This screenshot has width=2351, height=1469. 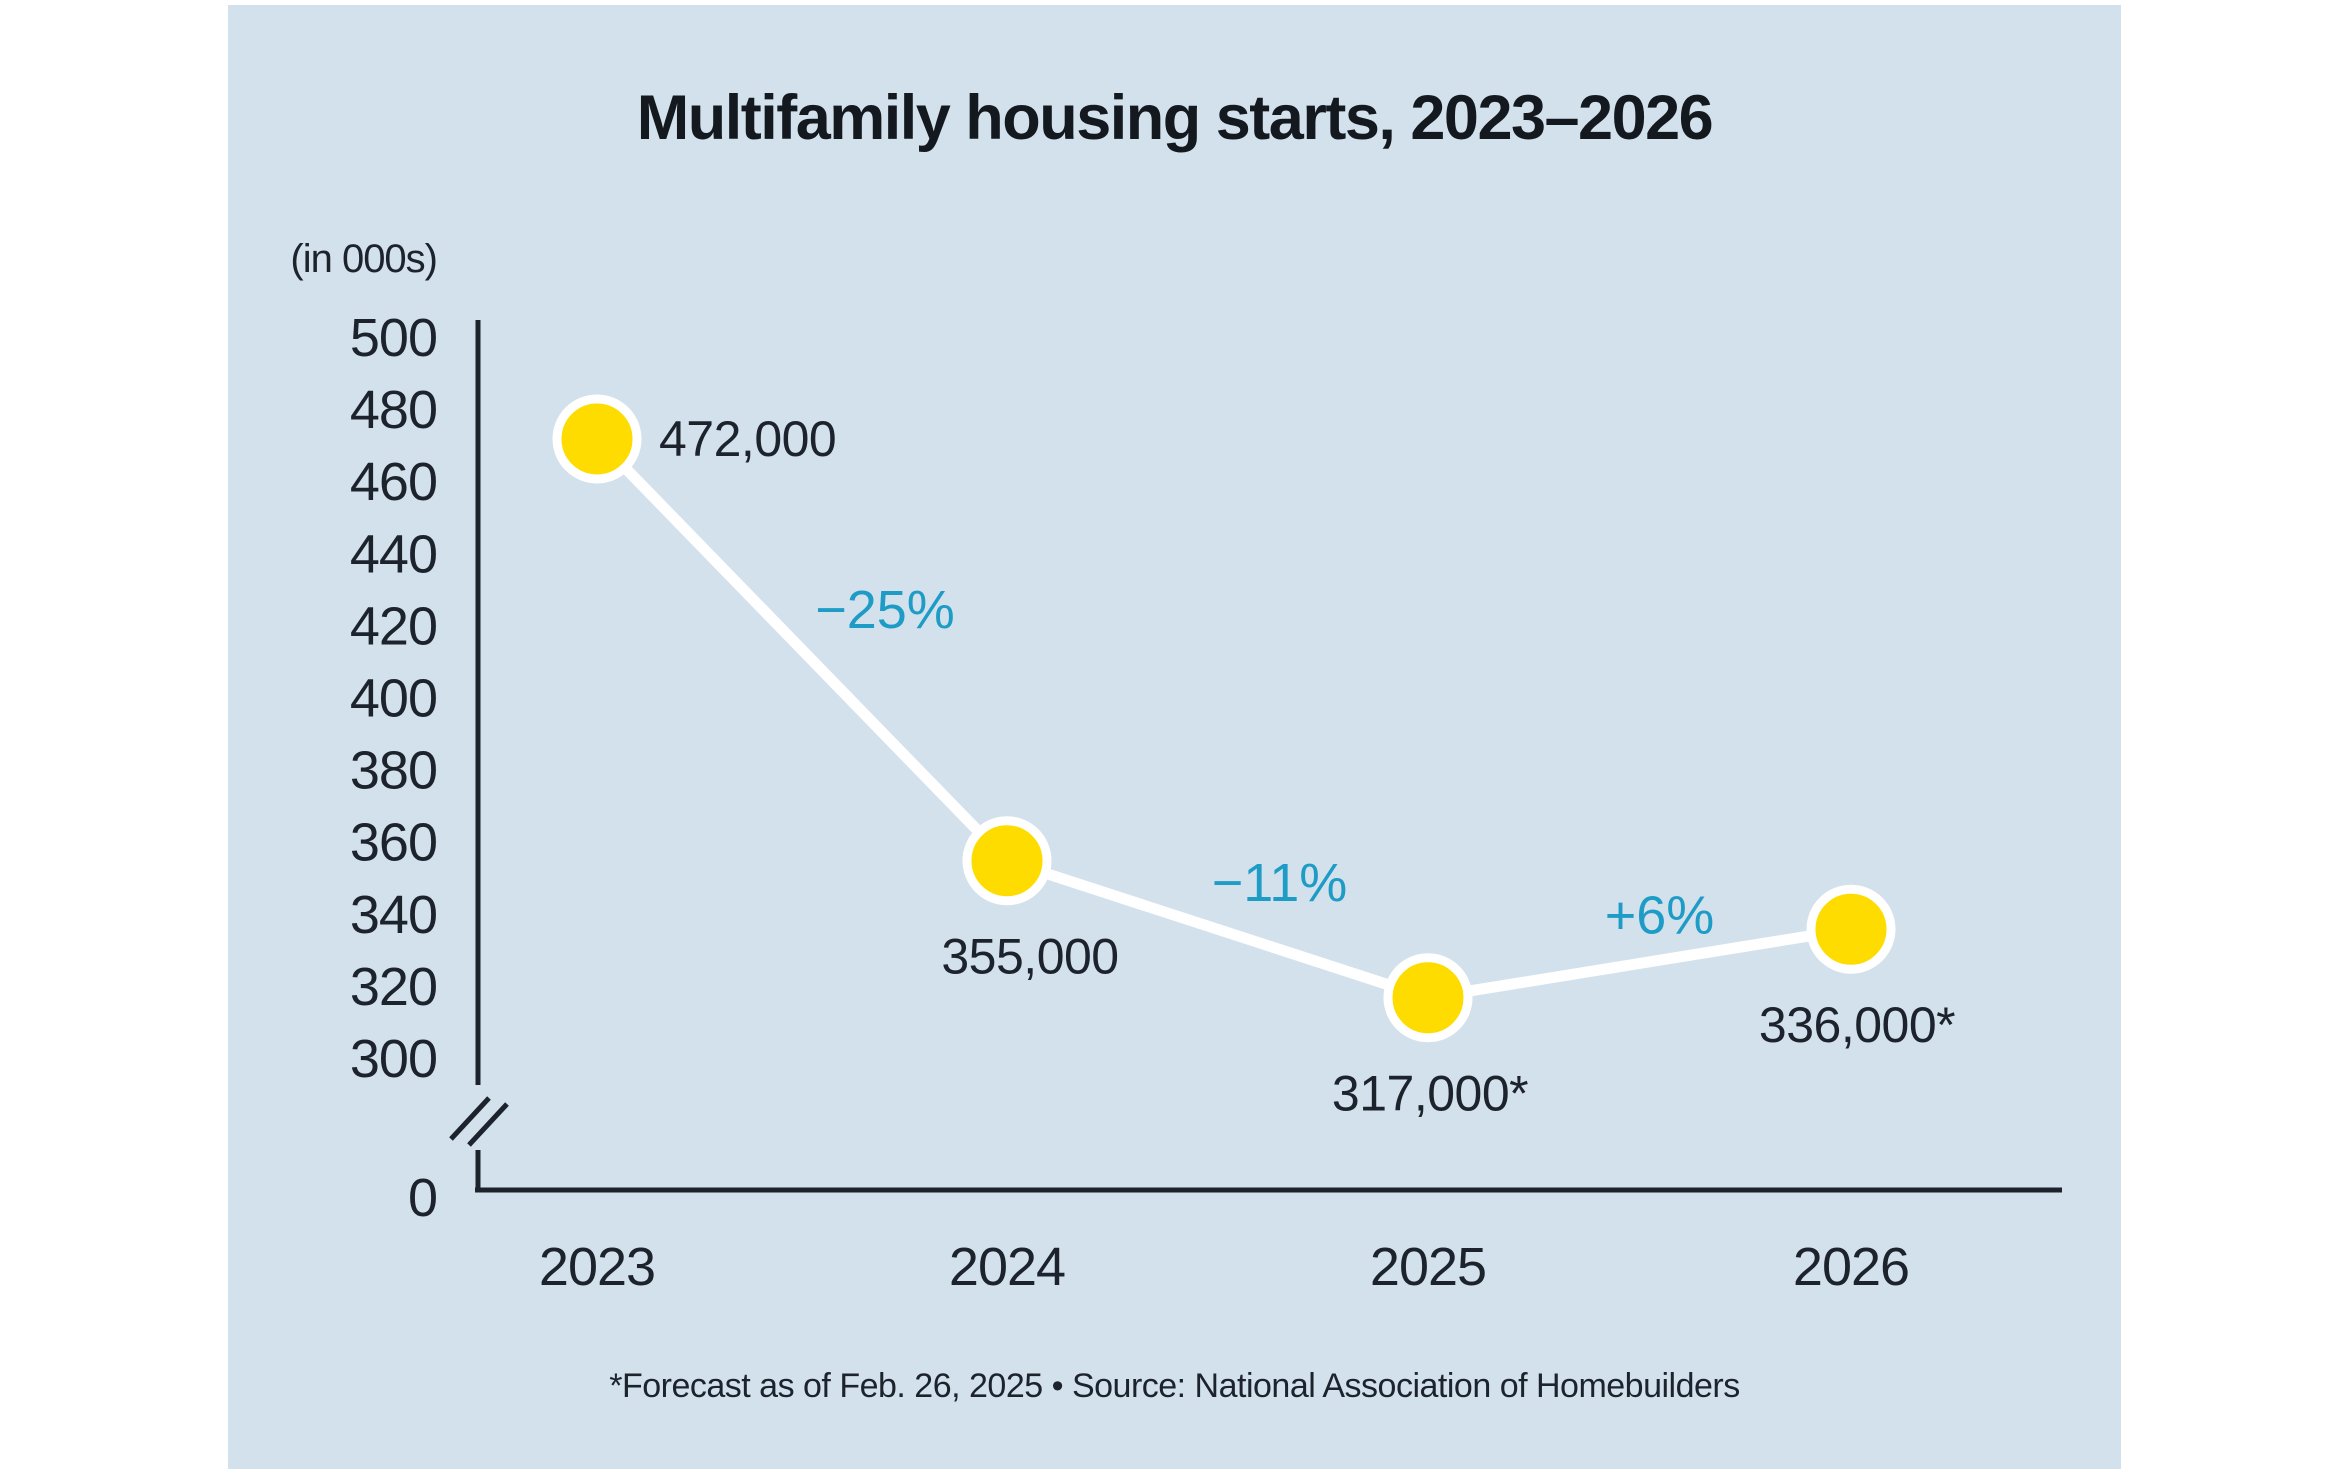 I want to click on y-tick-label: 380, so click(x=393, y=771).